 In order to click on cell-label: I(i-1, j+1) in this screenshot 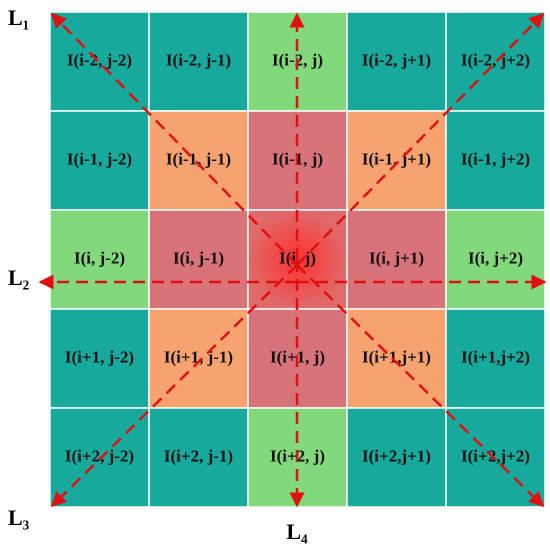, I will do `click(396, 158)`.